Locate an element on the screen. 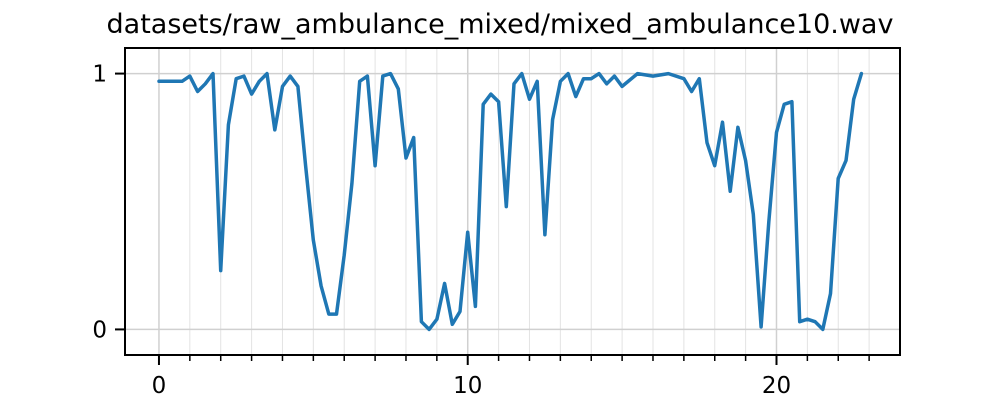 This screenshot has width=1000, height=400. x-tick-label: 20 is located at coordinates (776, 386).